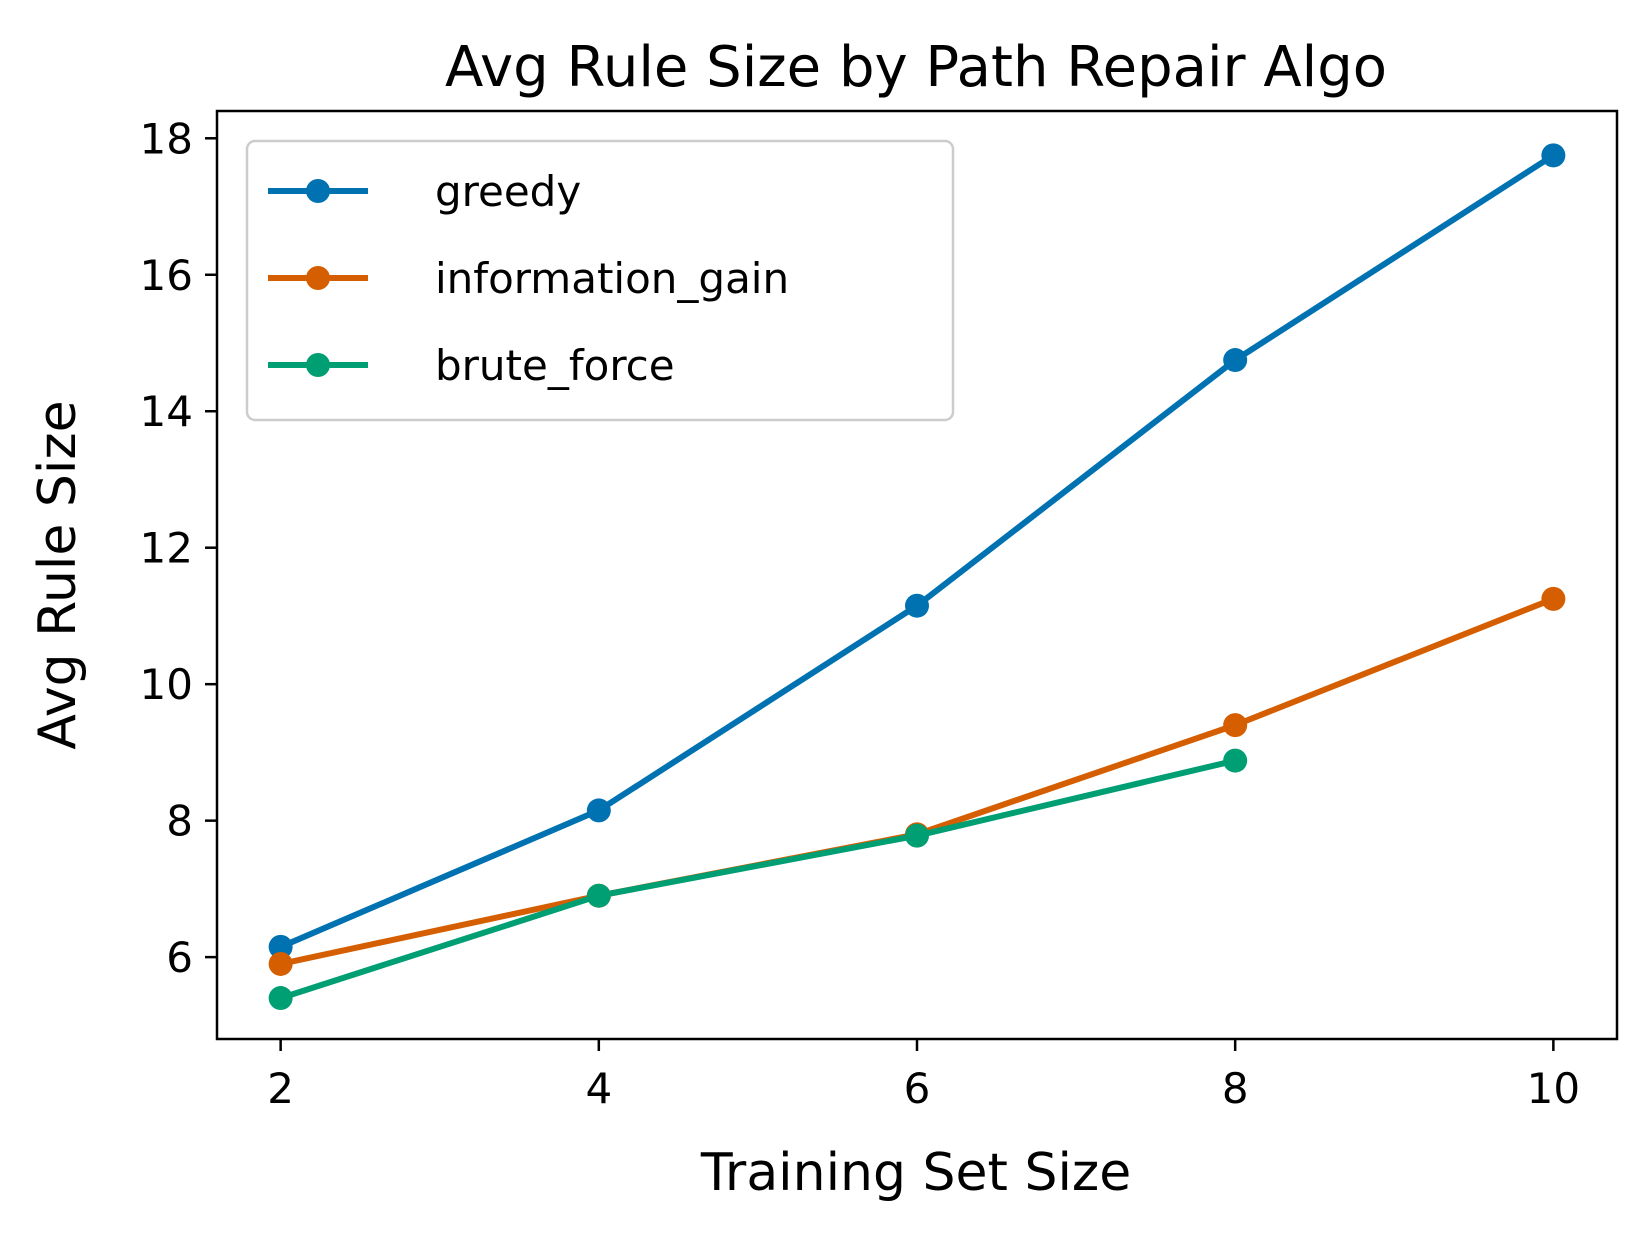 This screenshot has height=1234, width=1641. What do you see at coordinates (555, 365) in the screenshot?
I see `legend-label: brute_force` at bounding box center [555, 365].